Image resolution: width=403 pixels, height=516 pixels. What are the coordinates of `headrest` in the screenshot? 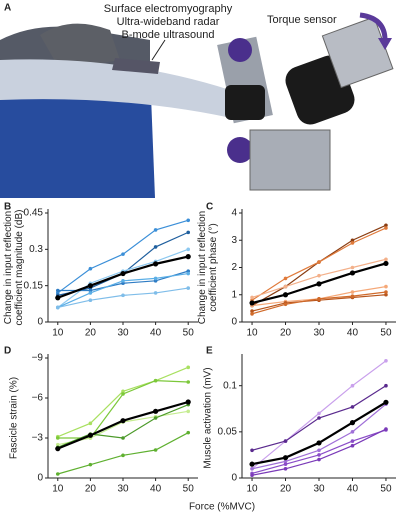 It's located at (80, 47).